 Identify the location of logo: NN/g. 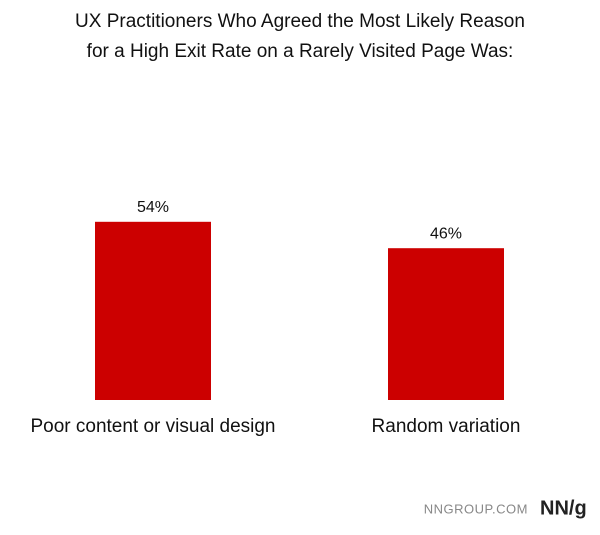
(563, 508).